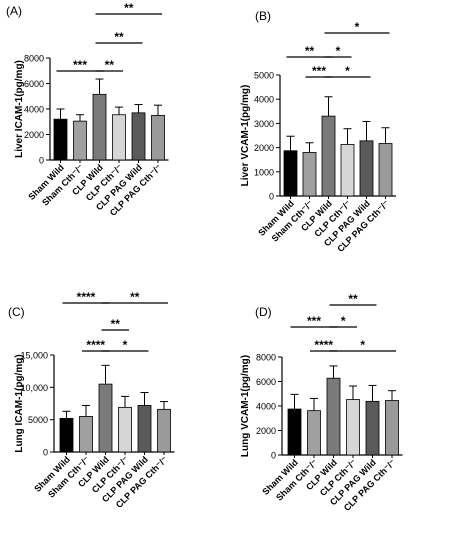  What do you see at coordinates (245, 406) in the screenshot?
I see `y-axis-label: Lung VCAM-1(pg/mg)` at bounding box center [245, 406].